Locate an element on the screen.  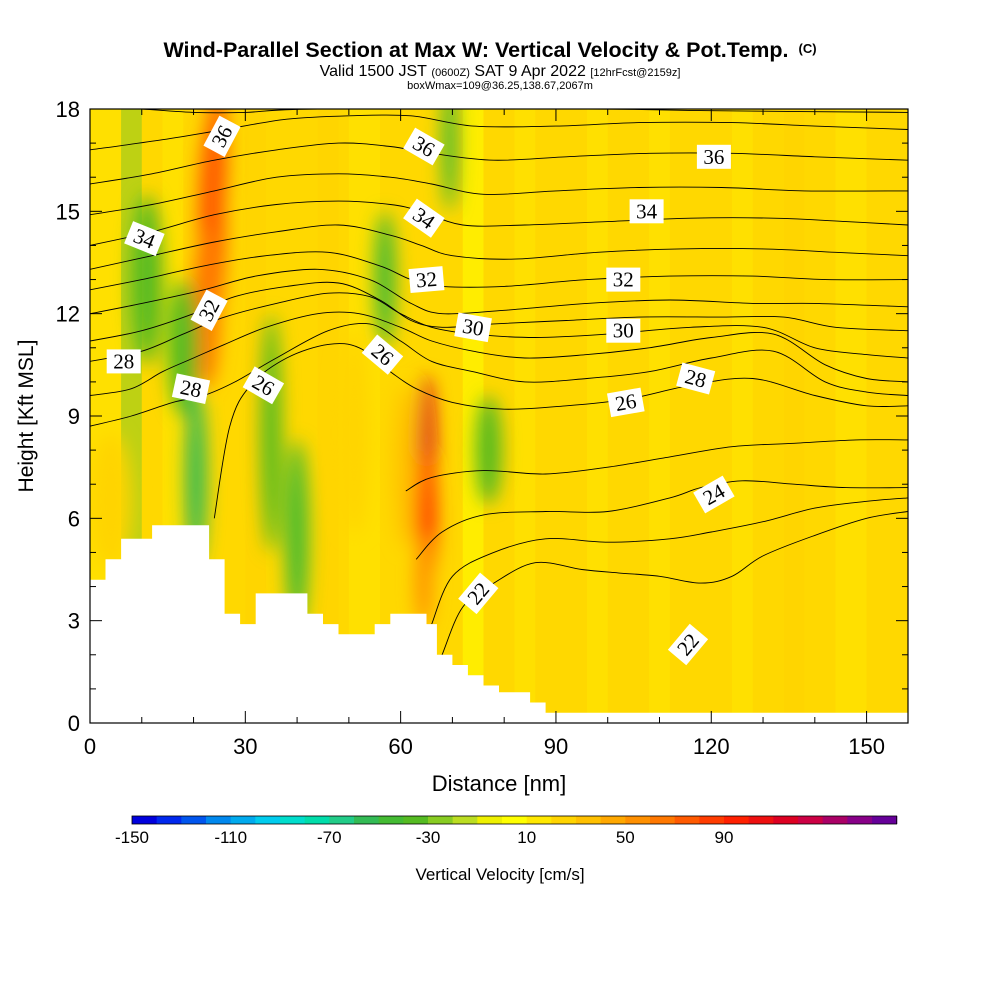
colorbar-tick-label: -70 is located at coordinates (329, 837).